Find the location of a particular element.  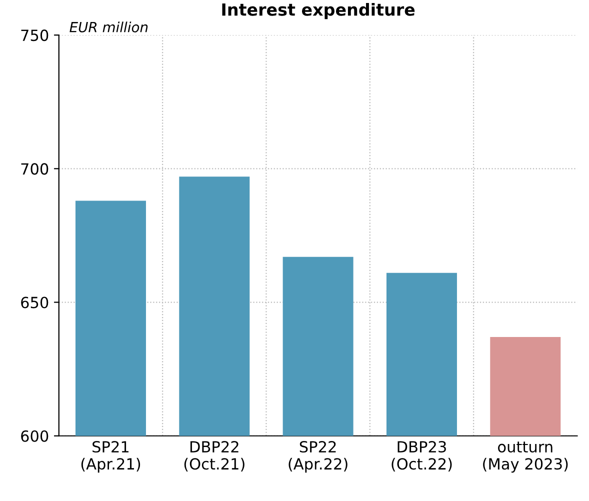

y-tick-label: 700 is located at coordinates (34, 169).